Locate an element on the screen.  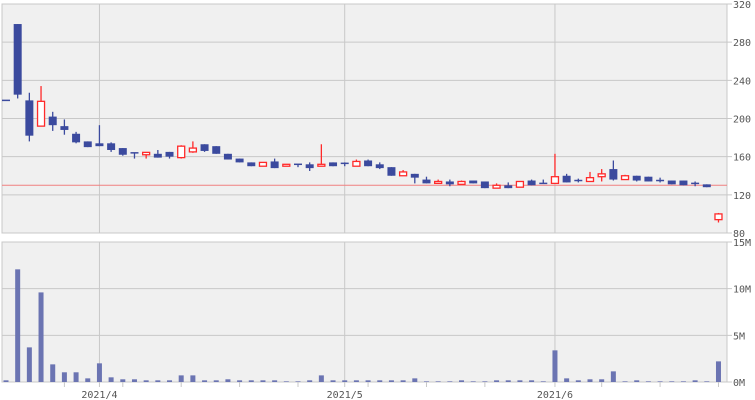
price-tick-label: 160 is located at coordinates (742, 158).